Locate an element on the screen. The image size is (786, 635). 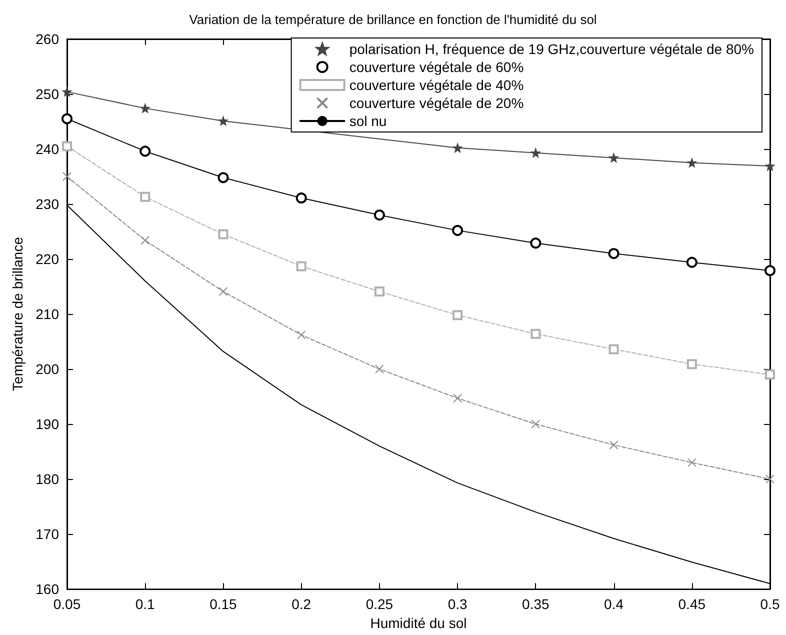
y-axis-title: Température de brillance is located at coordinates (18, 314).